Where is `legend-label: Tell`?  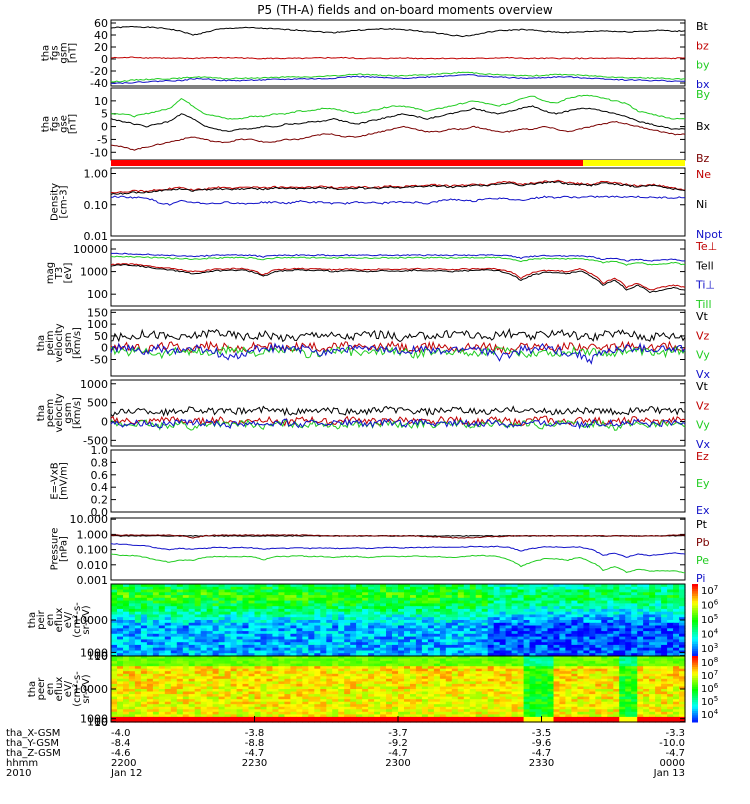 legend-label: Tell is located at coordinates (704, 265).